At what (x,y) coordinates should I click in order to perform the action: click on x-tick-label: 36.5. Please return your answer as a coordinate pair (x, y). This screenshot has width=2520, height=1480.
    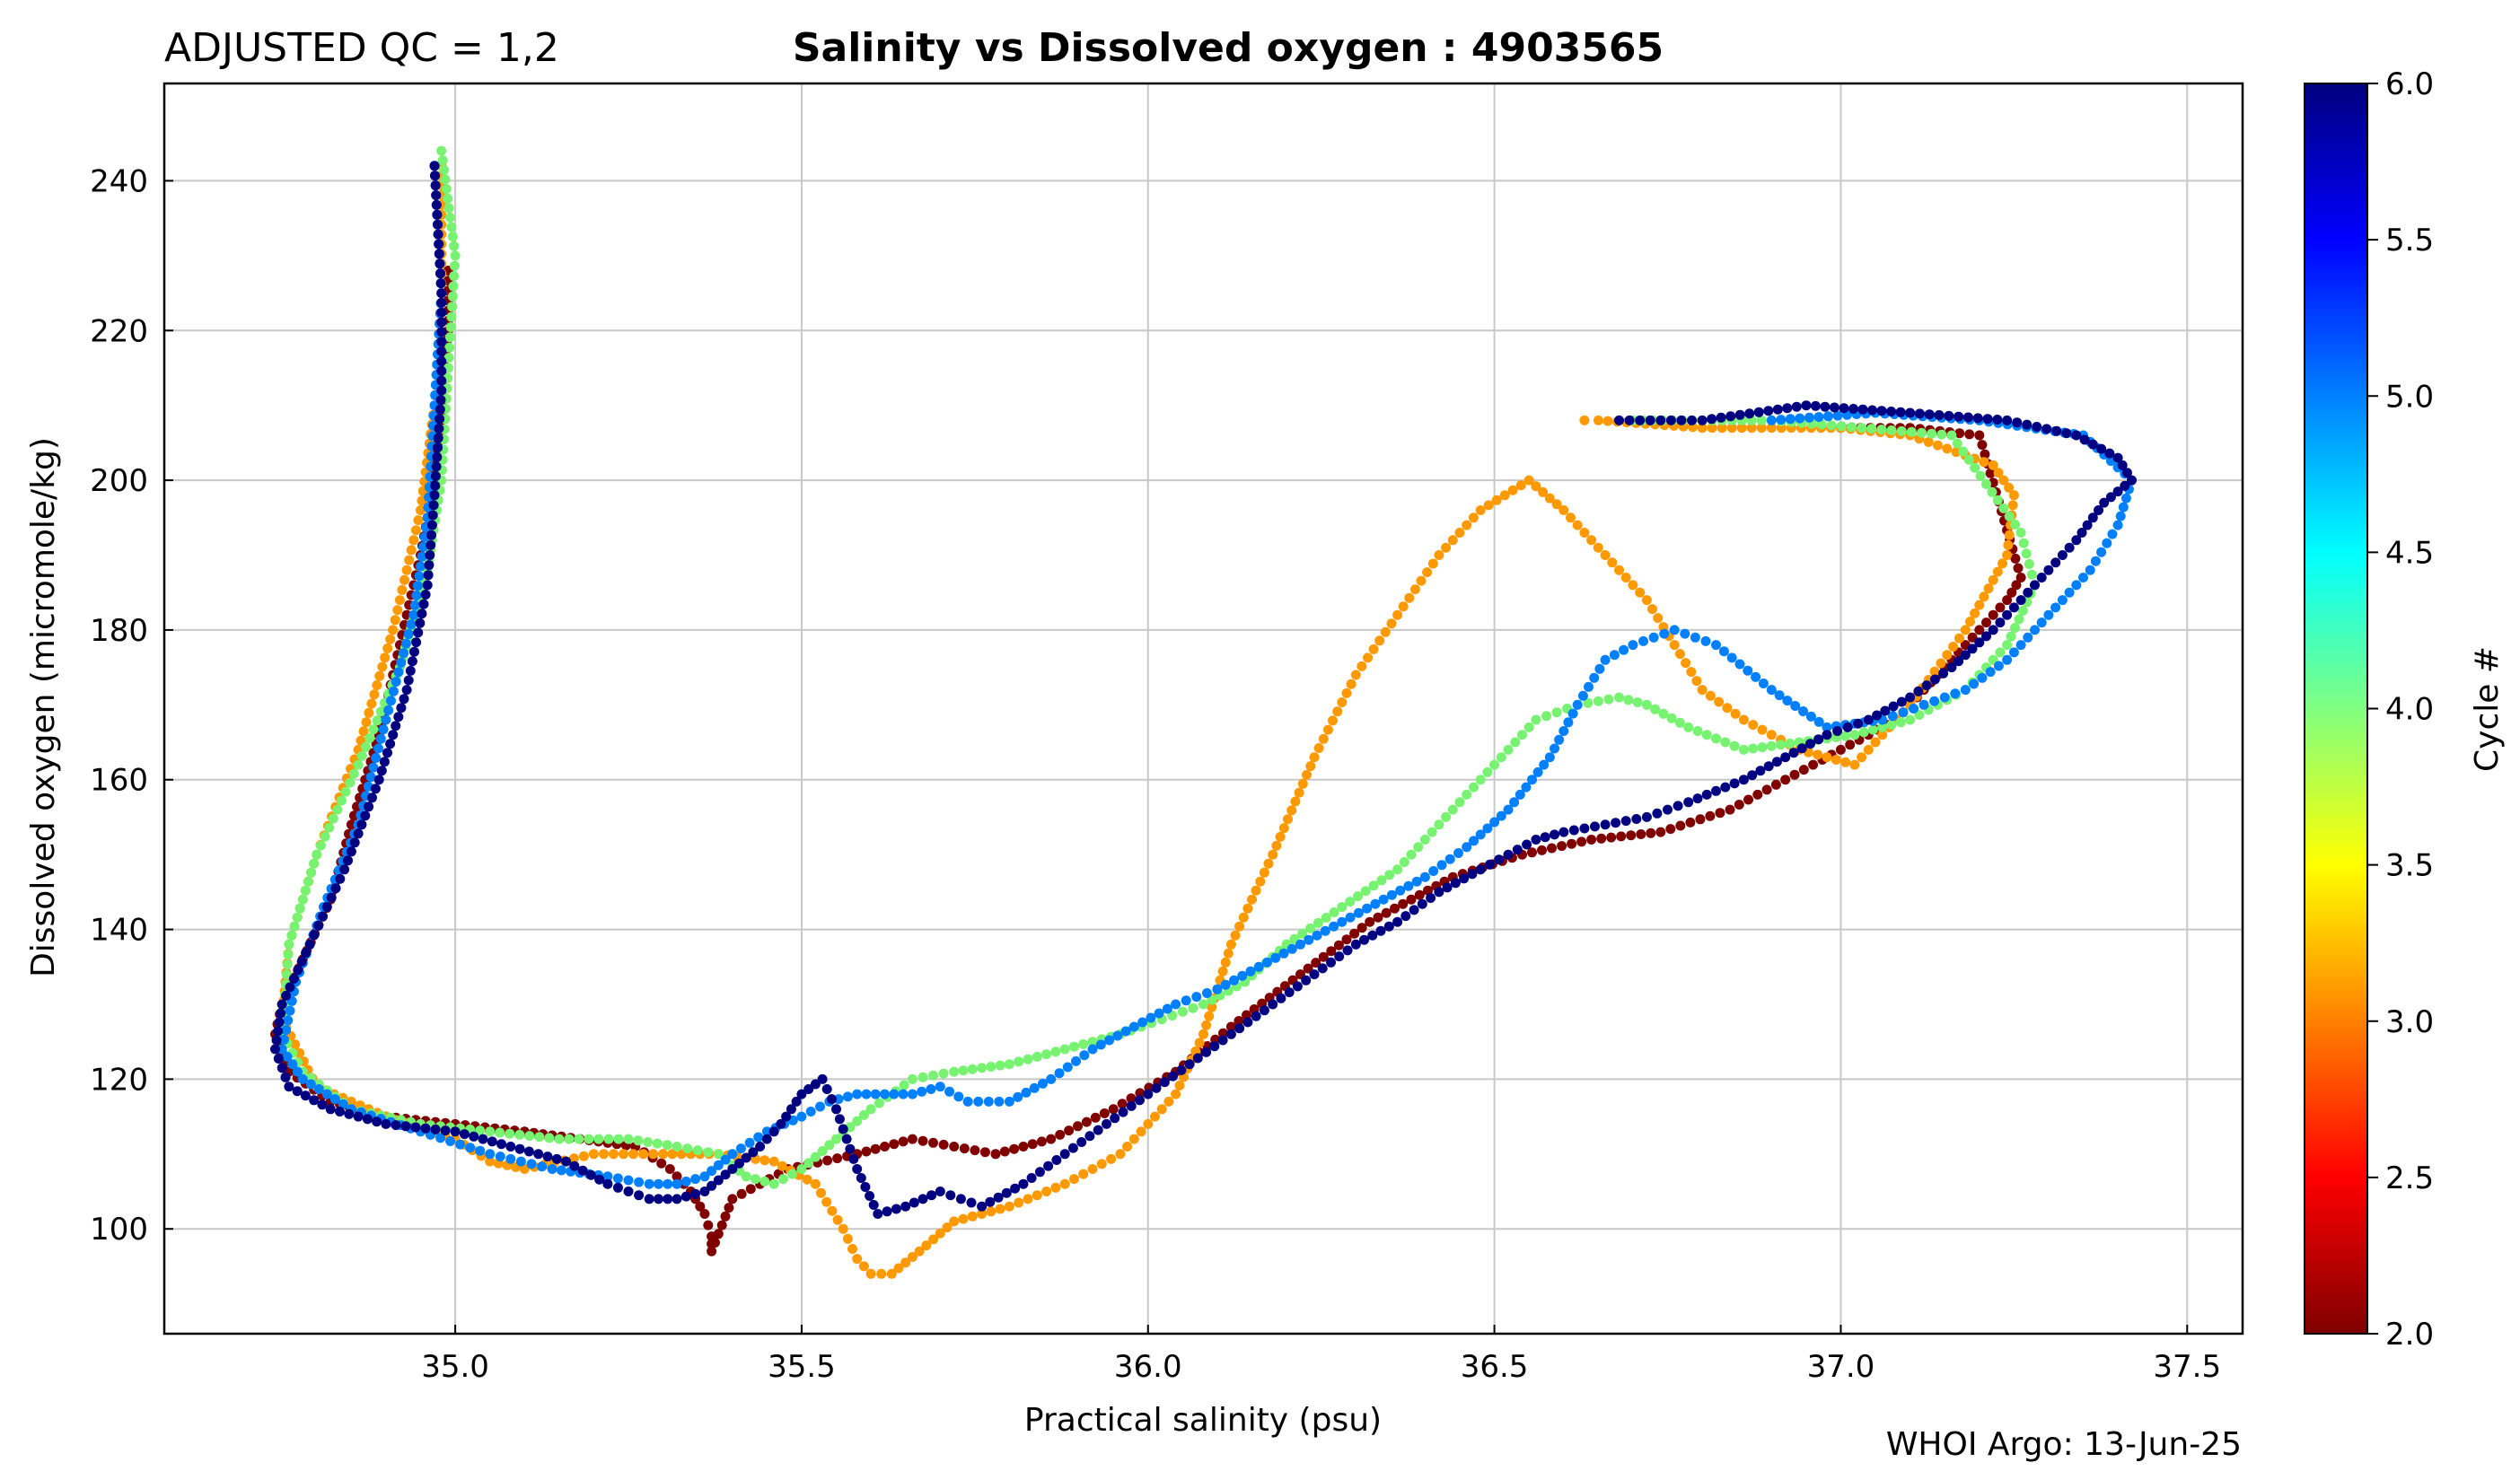
    Looking at the image, I should click on (1495, 1367).